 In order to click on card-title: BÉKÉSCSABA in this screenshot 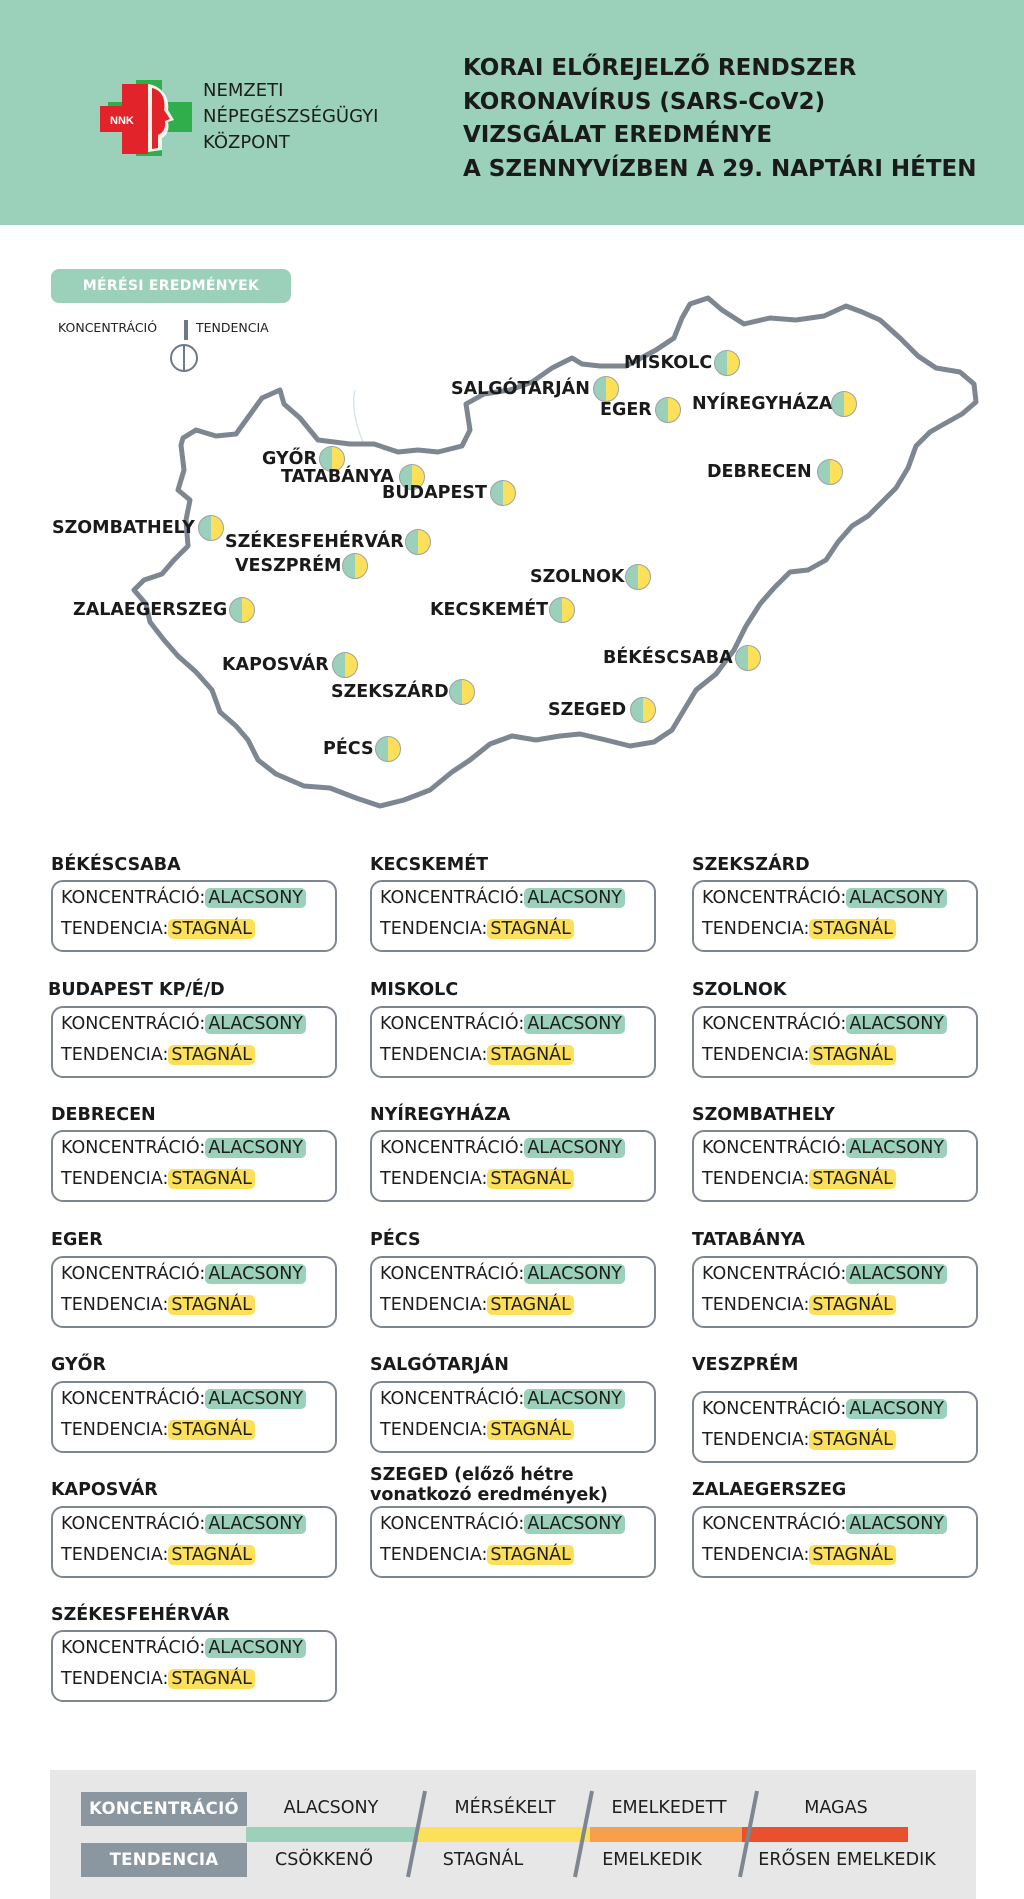, I will do `click(116, 865)`.